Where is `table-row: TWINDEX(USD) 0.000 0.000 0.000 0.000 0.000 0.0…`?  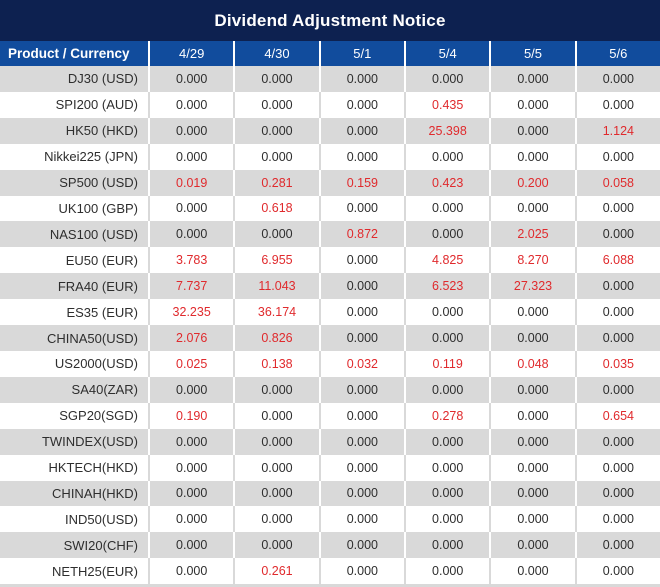 table-row: TWINDEX(USD) 0.000 0.000 0.000 0.000 0.000 0.0… is located at coordinates (330, 441).